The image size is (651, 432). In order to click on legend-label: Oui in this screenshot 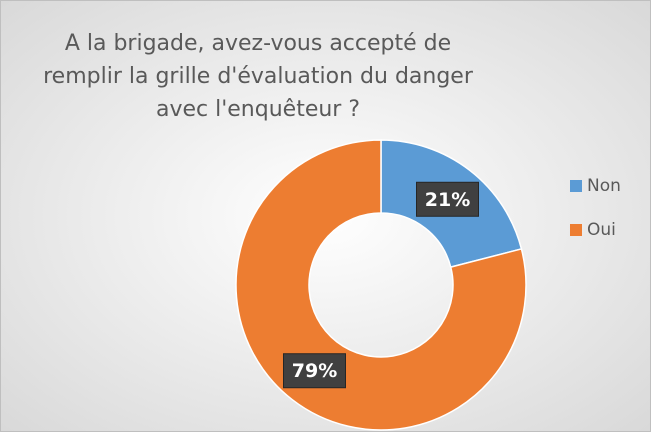, I will do `click(601, 230)`.